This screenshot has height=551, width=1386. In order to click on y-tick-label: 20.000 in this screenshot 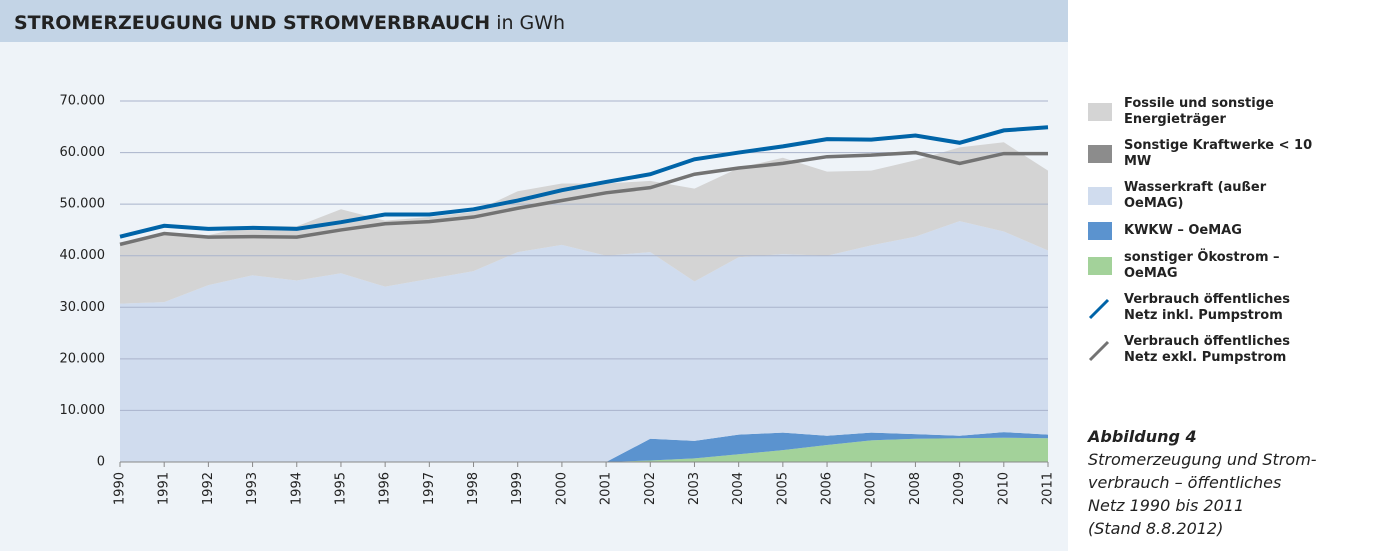, I will do `click(83, 358)`.